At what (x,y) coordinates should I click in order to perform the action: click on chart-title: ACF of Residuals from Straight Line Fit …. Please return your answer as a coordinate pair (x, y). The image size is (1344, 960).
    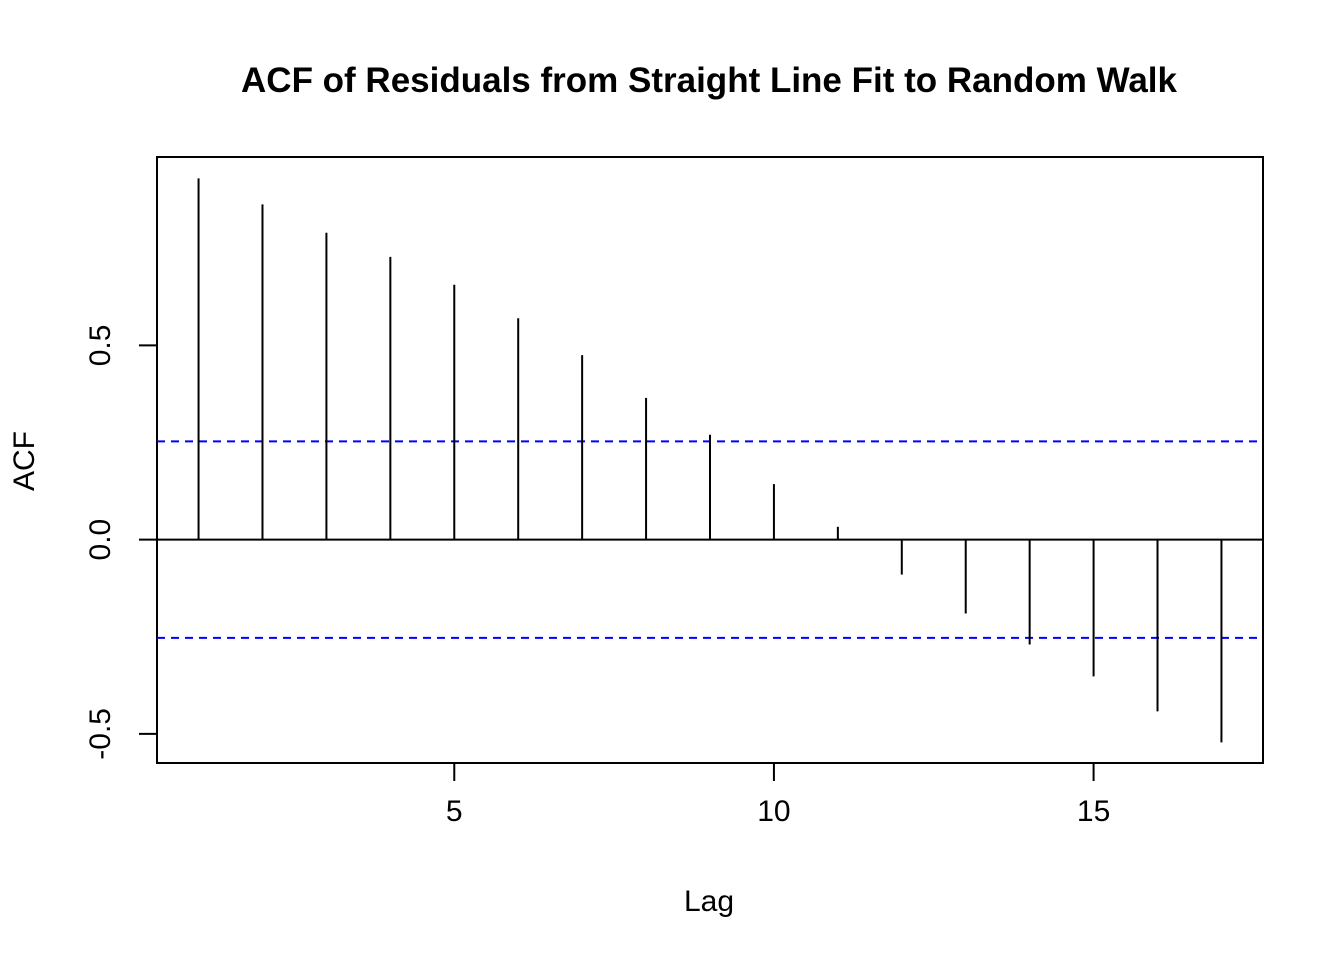
    Looking at the image, I should click on (709, 80).